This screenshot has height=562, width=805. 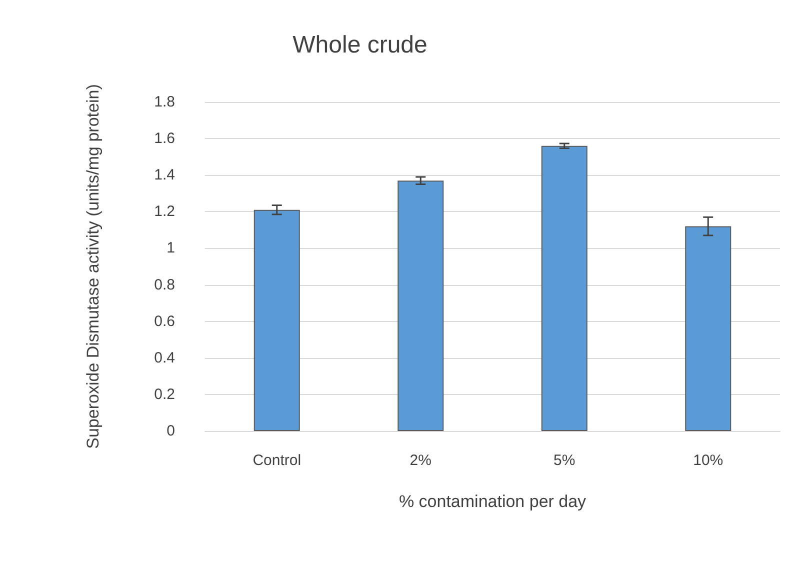 I want to click on x-tick-label: 2%, so click(x=421, y=460).